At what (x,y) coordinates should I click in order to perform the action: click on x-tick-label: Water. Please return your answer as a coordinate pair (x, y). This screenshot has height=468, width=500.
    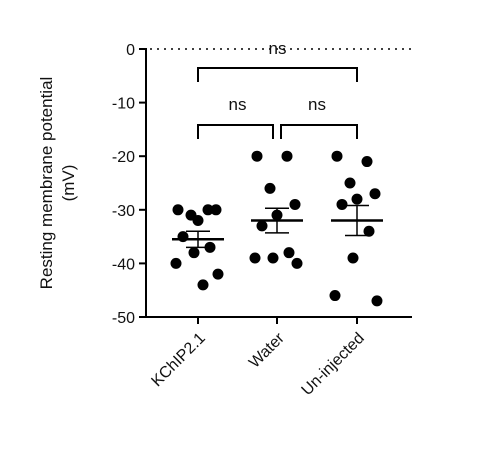
    Looking at the image, I should click on (267, 350).